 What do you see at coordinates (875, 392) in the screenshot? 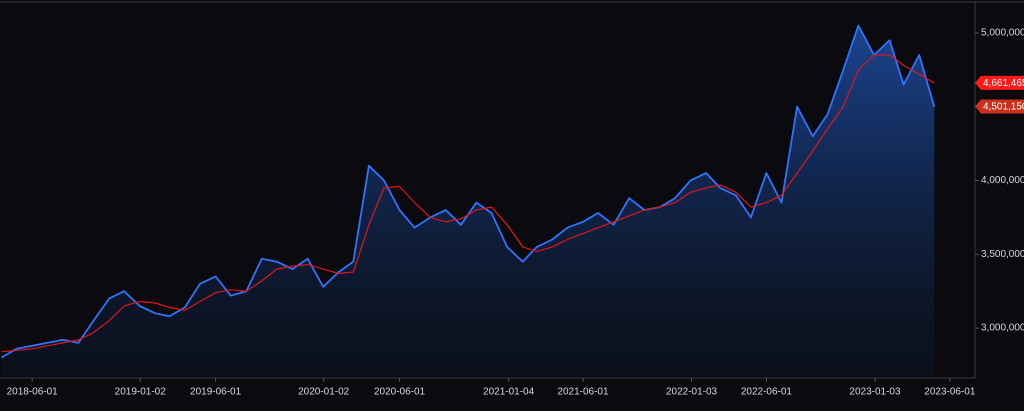
I see `x-tick-label: 2023-01-03` at bounding box center [875, 392].